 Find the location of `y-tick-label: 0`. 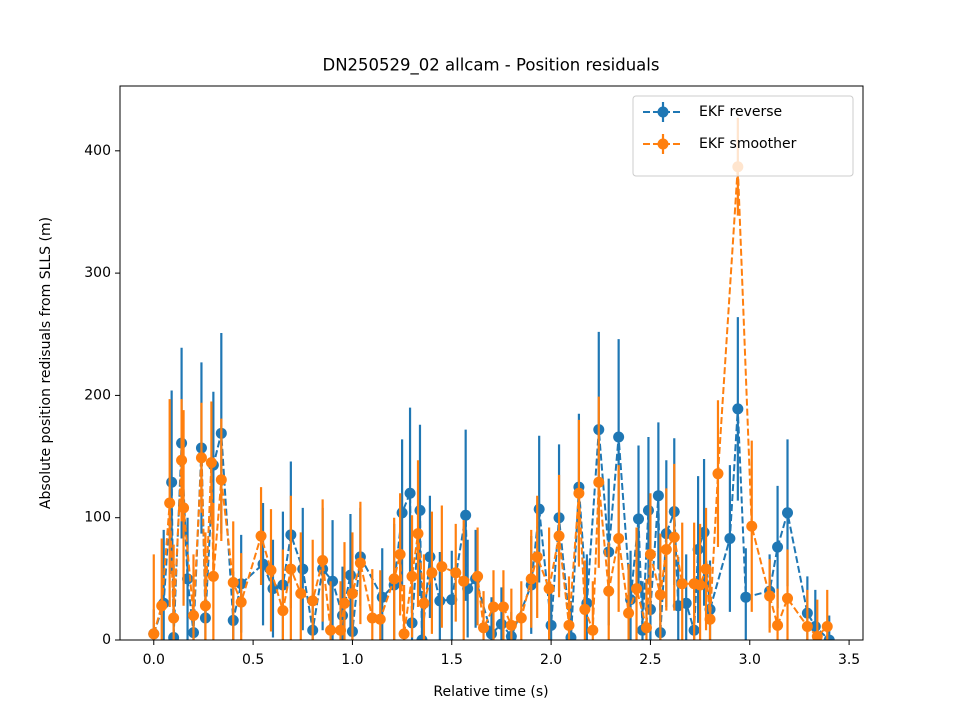

y-tick-label: 0 is located at coordinates (106, 640).